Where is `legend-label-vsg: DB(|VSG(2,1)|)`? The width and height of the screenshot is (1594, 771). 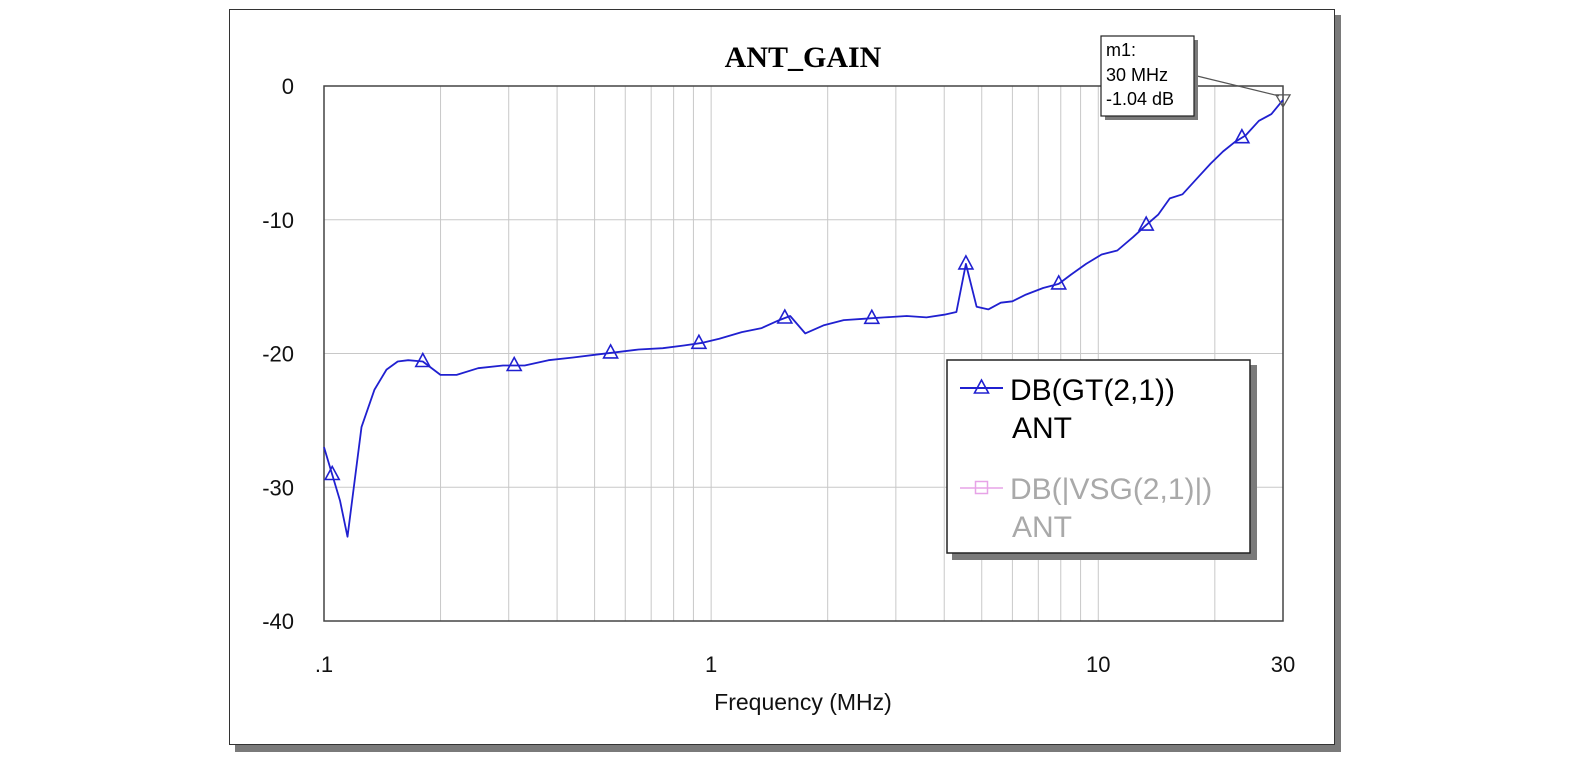
legend-label-vsg: DB(|VSG(2,1)|) is located at coordinates (1111, 489).